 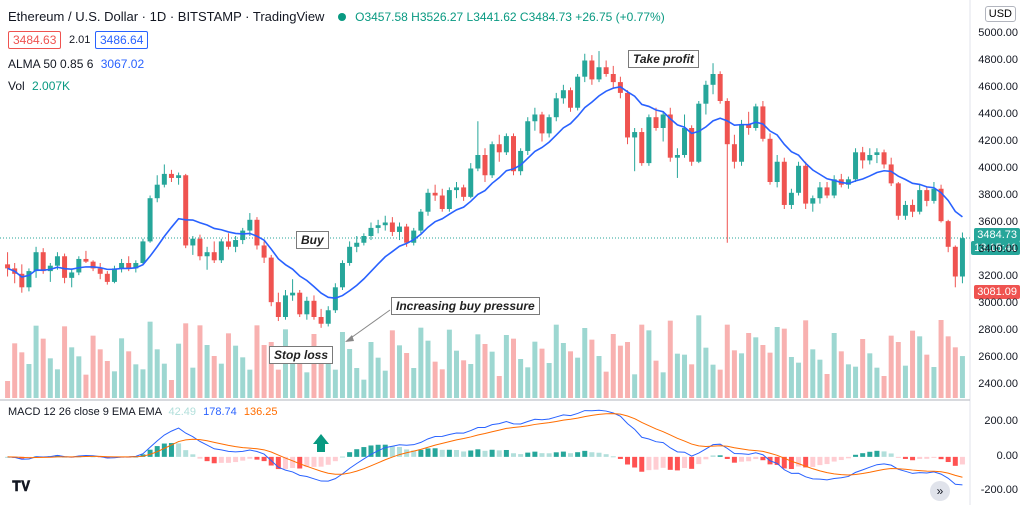 What do you see at coordinates (76, 64) in the screenshot?
I see `alma-legend: ALMA 50 0.85 6 3067.02` at bounding box center [76, 64].